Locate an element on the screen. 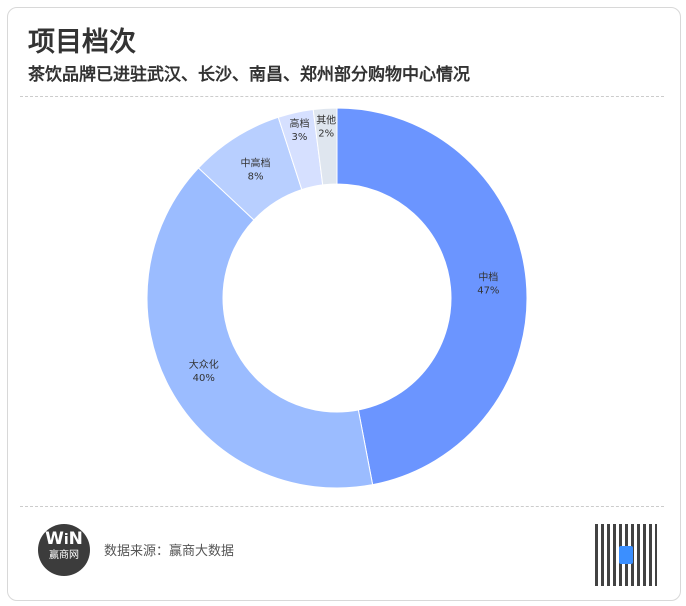  slice-value-label: 40% is located at coordinates (204, 378).